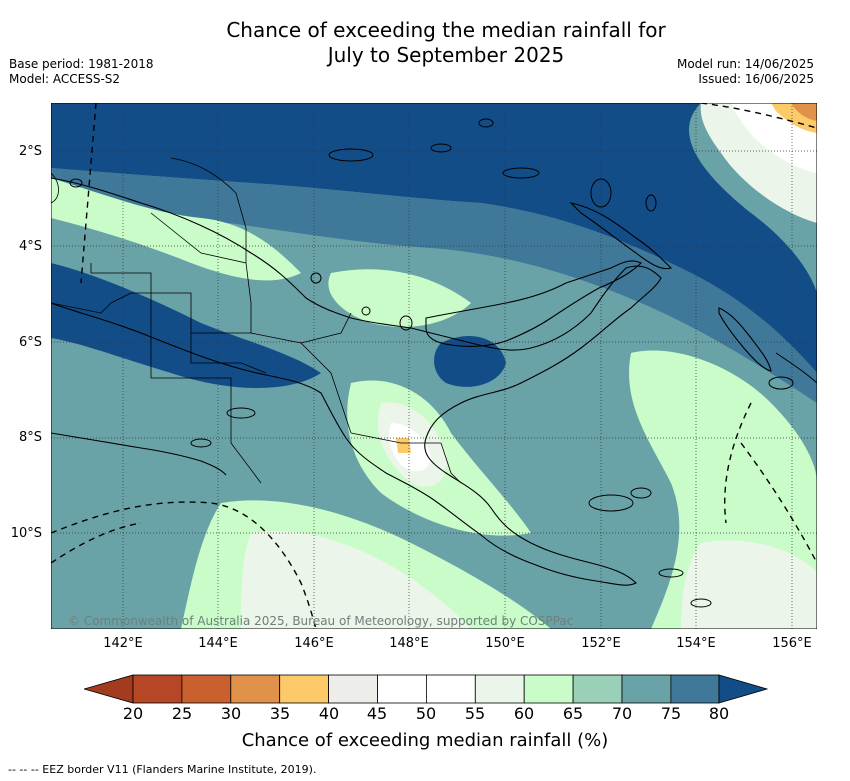 The height and width of the screenshot is (781, 850). What do you see at coordinates (743, 689) in the screenshot?
I see `colorbar-over` at bounding box center [743, 689].